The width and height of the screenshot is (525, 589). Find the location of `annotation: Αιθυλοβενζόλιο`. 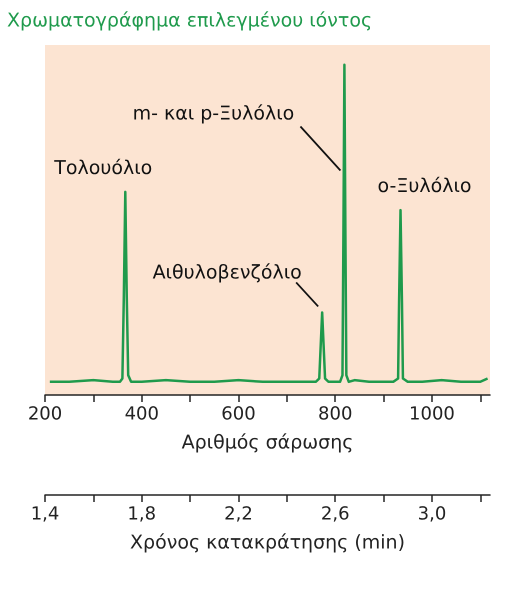

annotation: Αιθυλοβενζόλιο is located at coordinates (227, 272).